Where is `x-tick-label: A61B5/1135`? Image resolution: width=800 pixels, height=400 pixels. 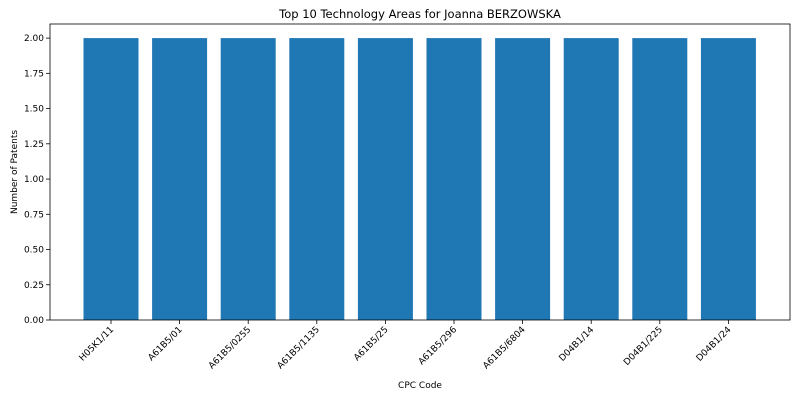
x-tick-label: A61B5/1135 is located at coordinates (299, 348).